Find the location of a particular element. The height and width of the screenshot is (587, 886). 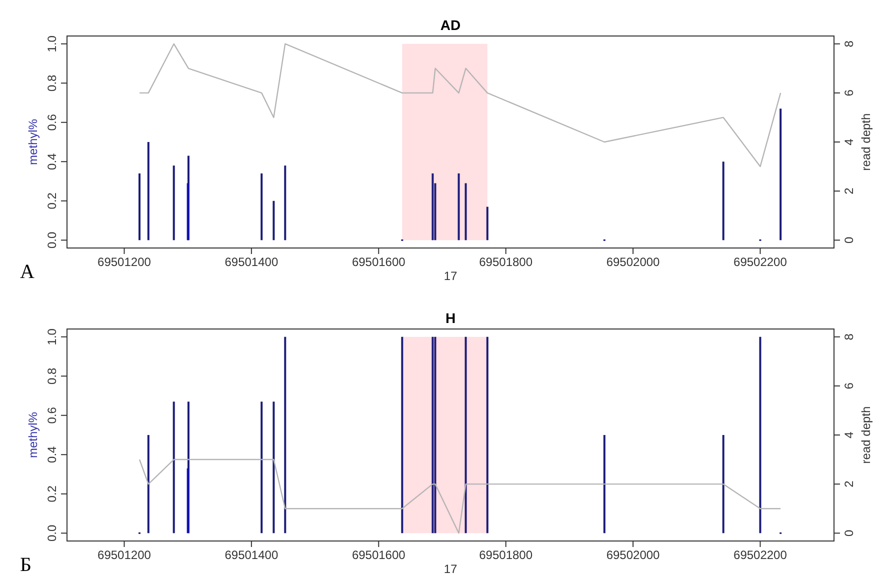

text: А is located at coordinates (27, 272).